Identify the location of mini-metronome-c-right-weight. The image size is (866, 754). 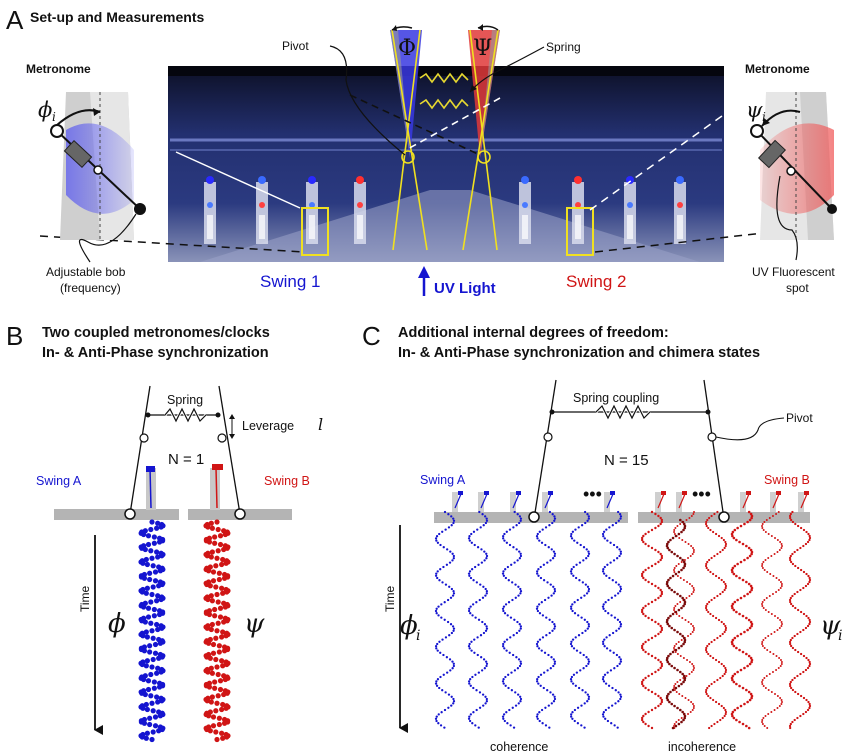
(684, 493).